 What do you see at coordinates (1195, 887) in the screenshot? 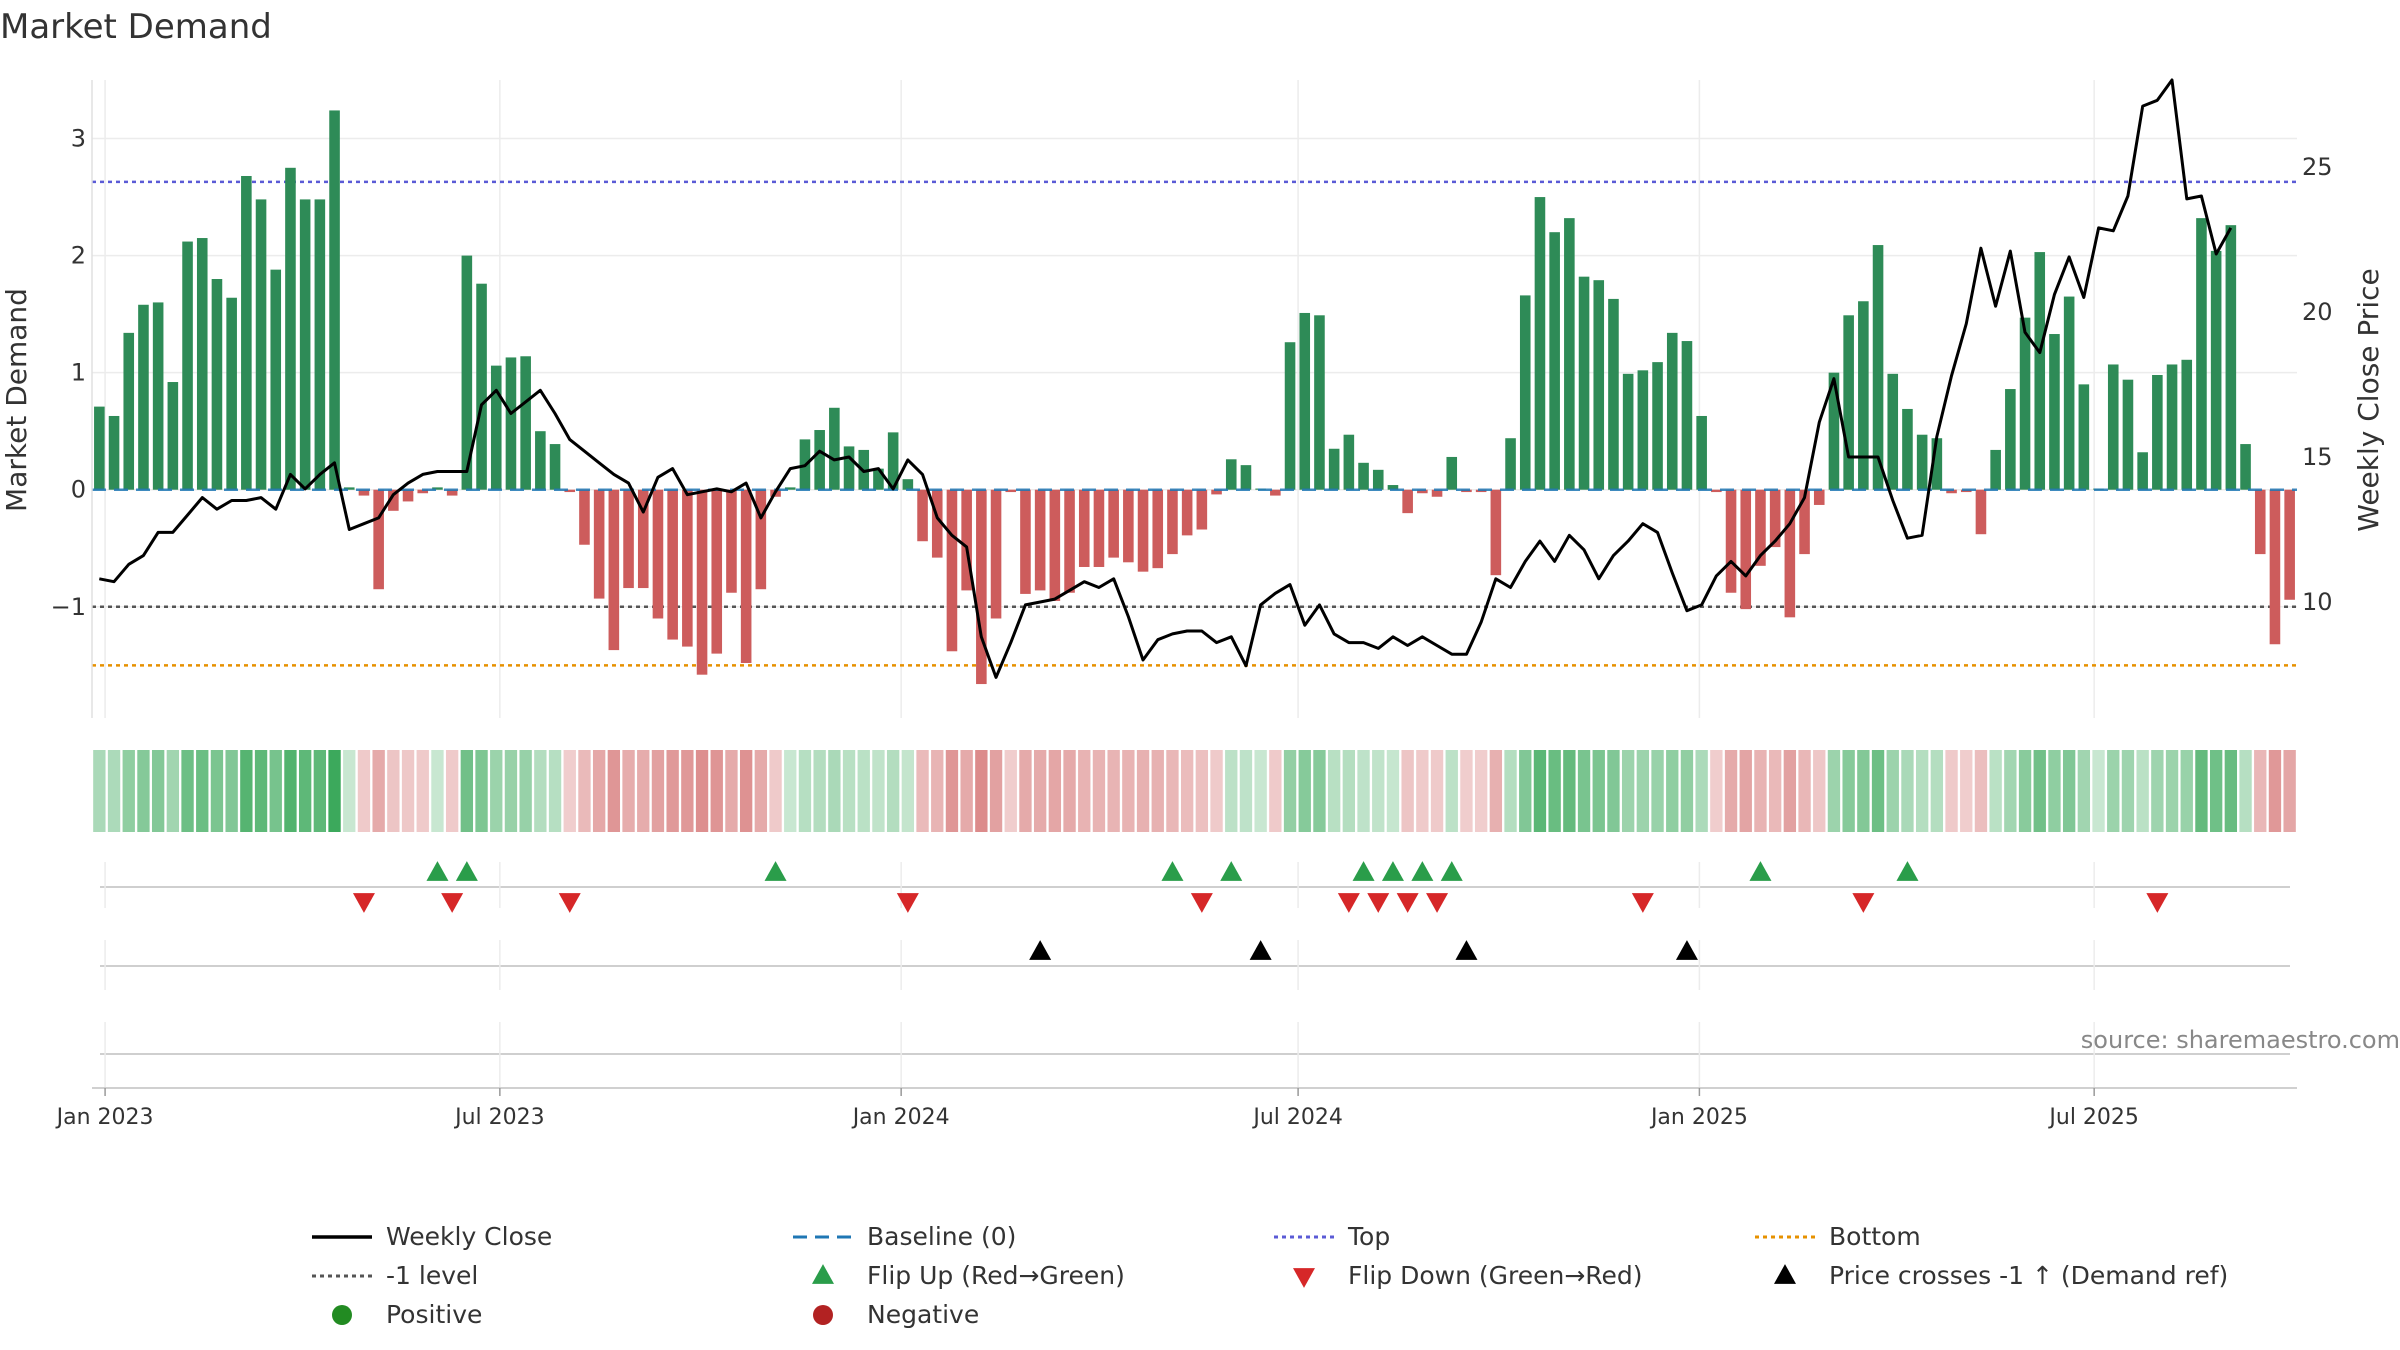
I see `flip-markers-panel` at bounding box center [1195, 887].